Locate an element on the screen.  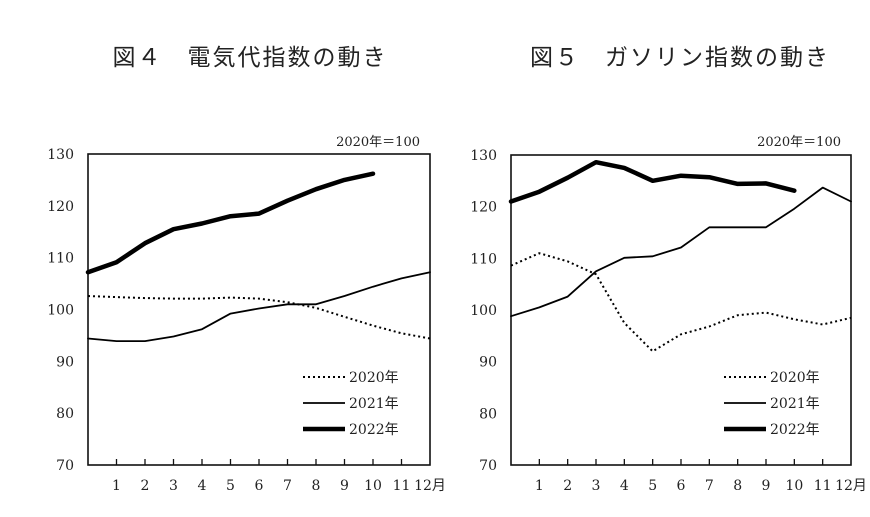
chart-title: 図５ ガソリン指数の動き is located at coordinates (680, 58).